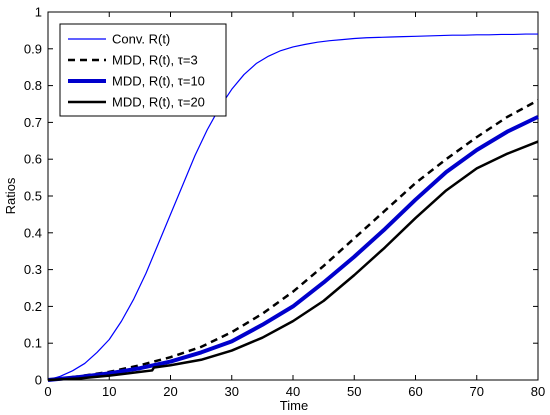 This screenshot has height=415, width=550. What do you see at coordinates (33, 122) in the screenshot?
I see `y-tick-label: 0.7` at bounding box center [33, 122].